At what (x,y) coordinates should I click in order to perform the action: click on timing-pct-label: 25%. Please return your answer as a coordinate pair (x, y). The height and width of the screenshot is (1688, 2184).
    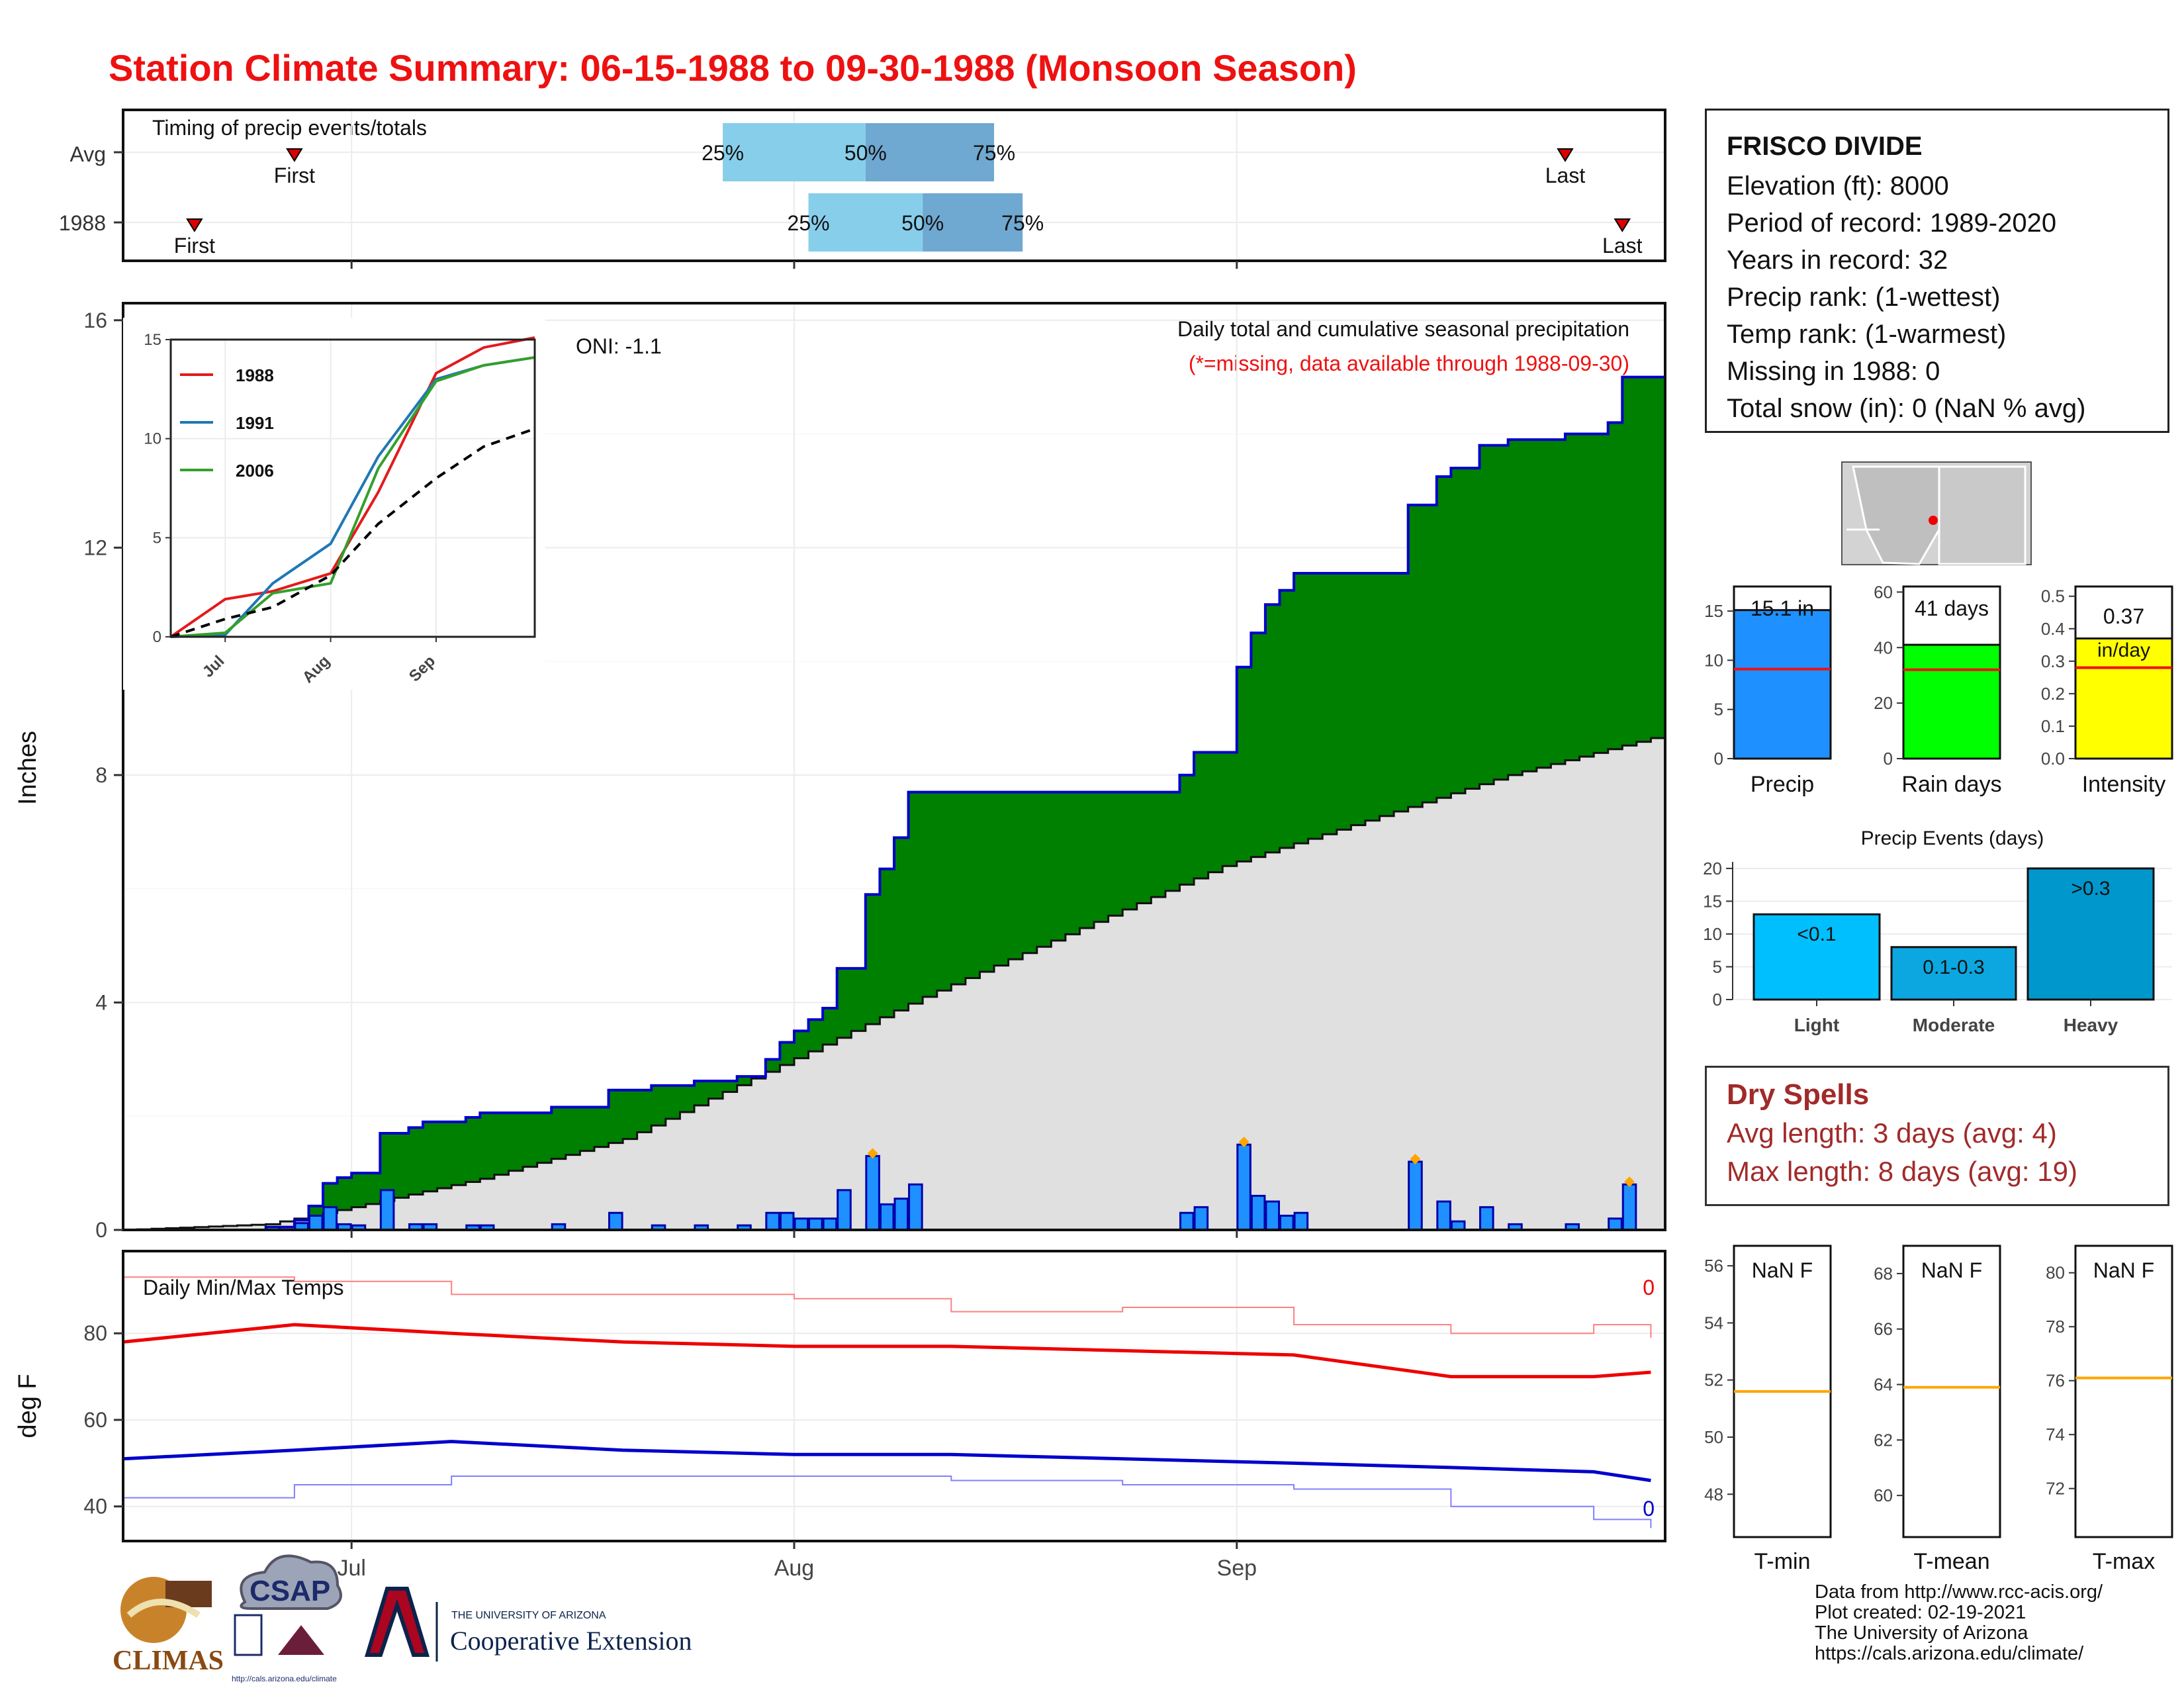
    Looking at the image, I should click on (809, 223).